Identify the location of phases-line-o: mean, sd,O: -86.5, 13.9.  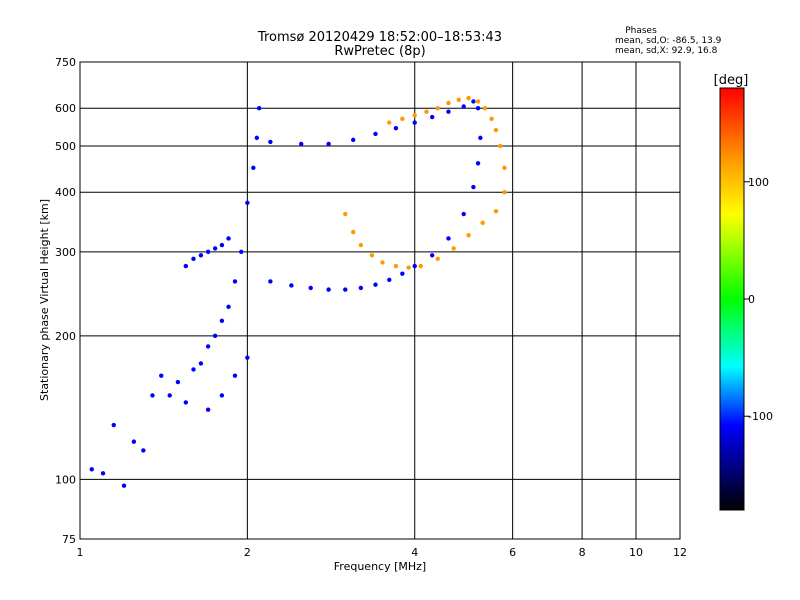
(668, 41).